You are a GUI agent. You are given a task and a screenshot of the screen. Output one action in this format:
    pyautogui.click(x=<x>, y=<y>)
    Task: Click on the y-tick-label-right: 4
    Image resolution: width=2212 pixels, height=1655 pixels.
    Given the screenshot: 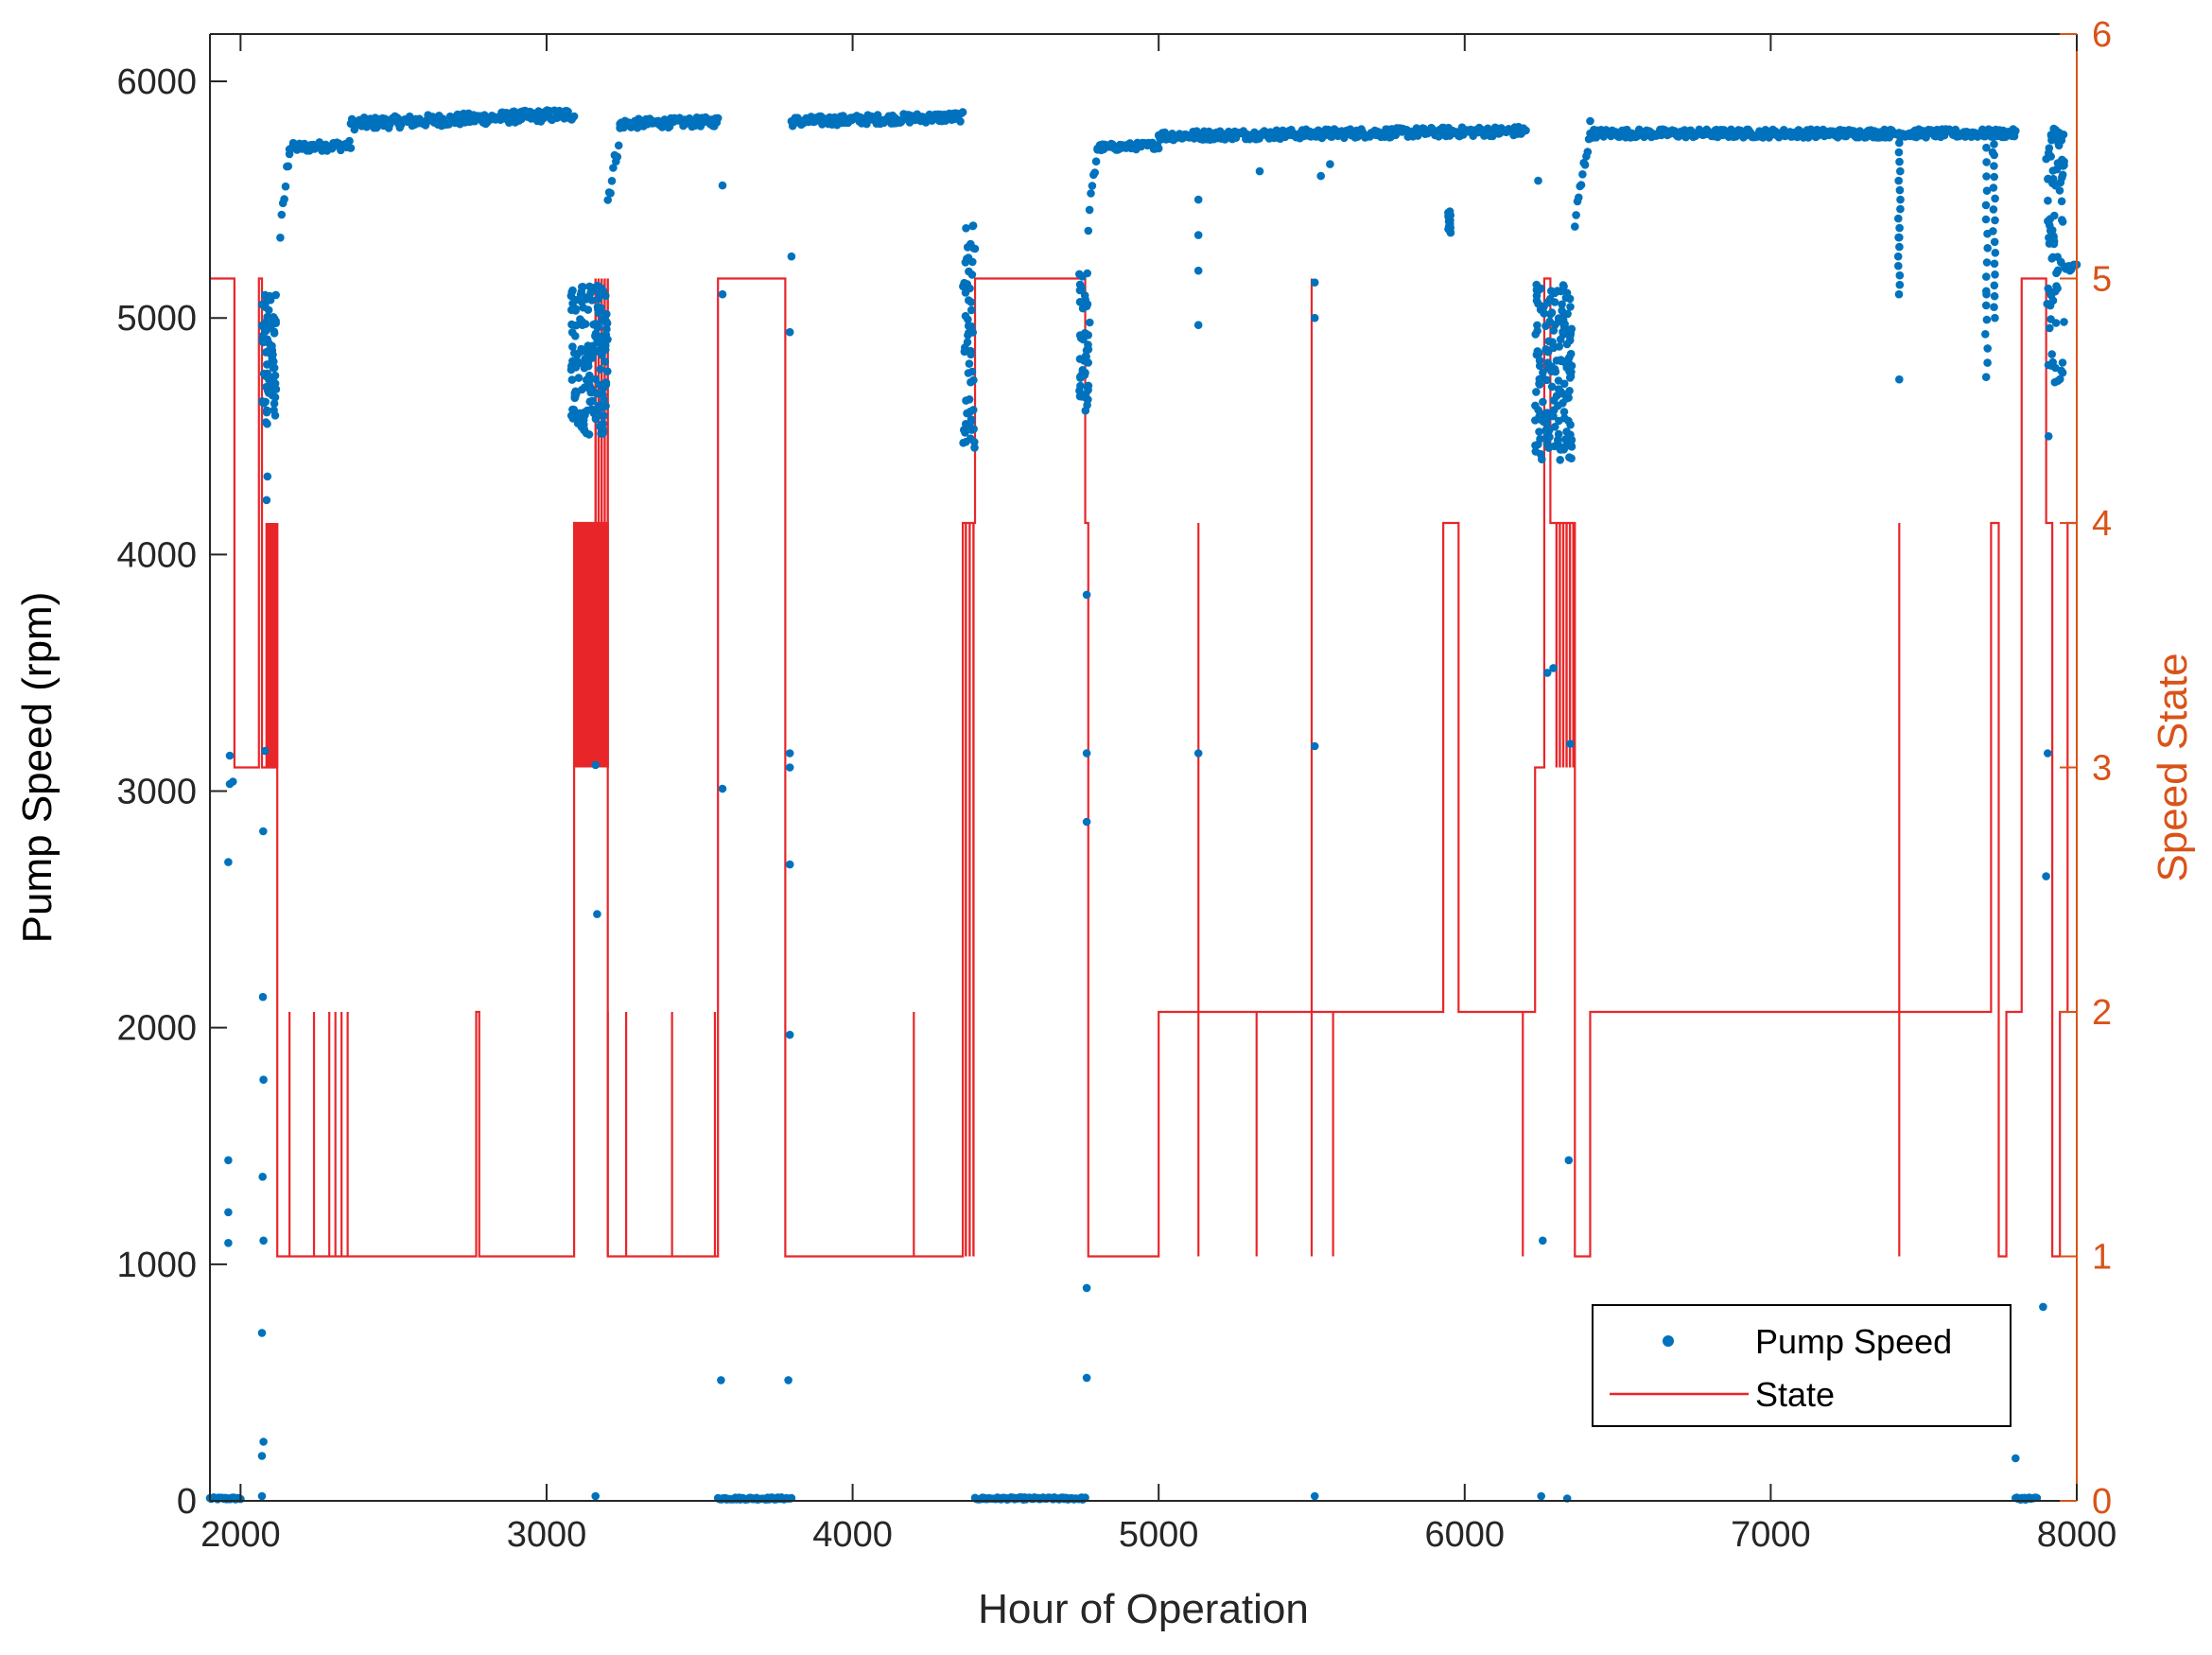 What is the action you would take?
    pyautogui.click(x=2102, y=524)
    